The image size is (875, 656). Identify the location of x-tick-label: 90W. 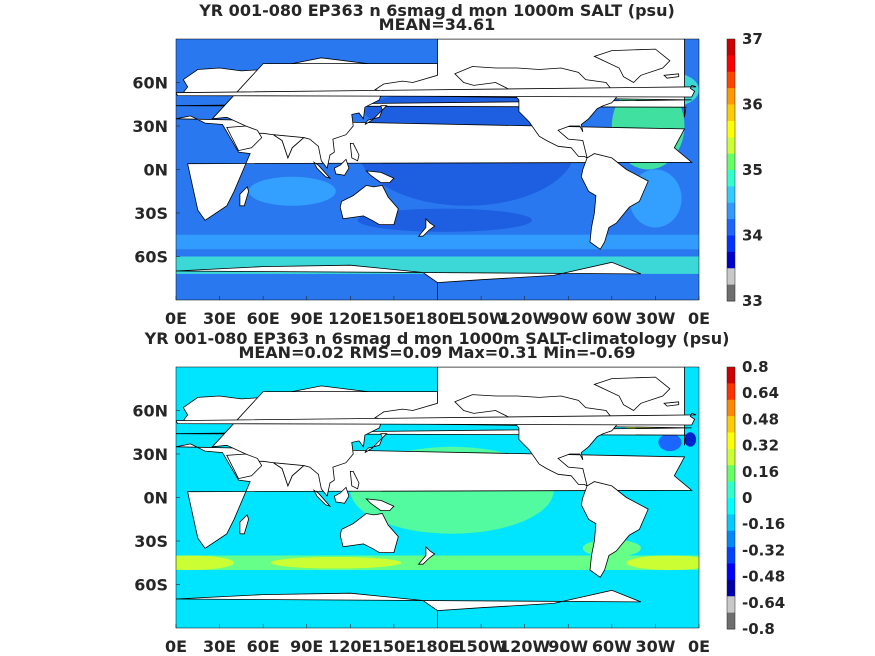
(568, 318).